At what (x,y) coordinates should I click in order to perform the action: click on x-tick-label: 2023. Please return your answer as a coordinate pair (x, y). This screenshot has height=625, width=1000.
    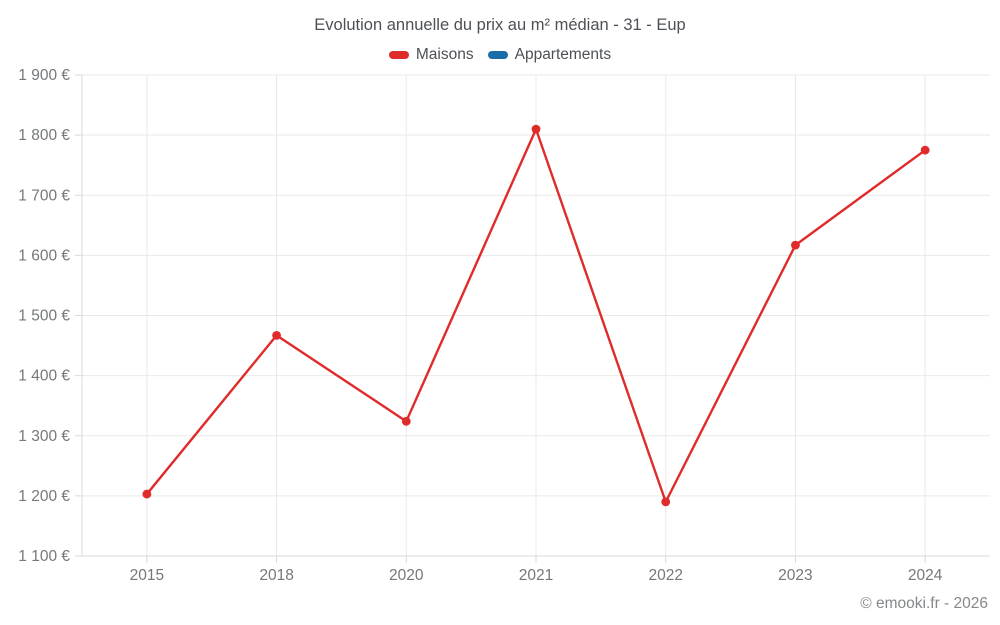
    Looking at the image, I should click on (795, 575).